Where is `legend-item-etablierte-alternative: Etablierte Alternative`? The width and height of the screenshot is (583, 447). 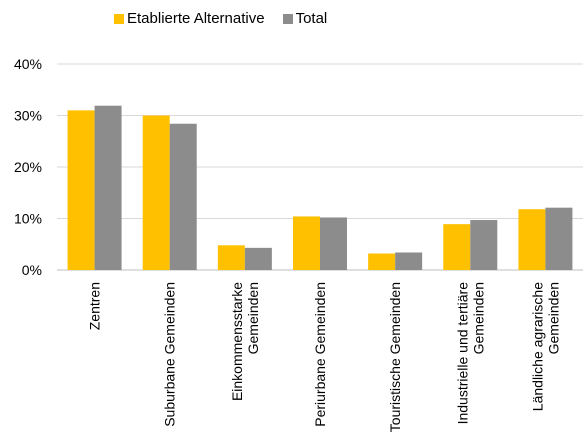 legend-item-etablierte-alternative: Etablierte Alternative is located at coordinates (189, 18).